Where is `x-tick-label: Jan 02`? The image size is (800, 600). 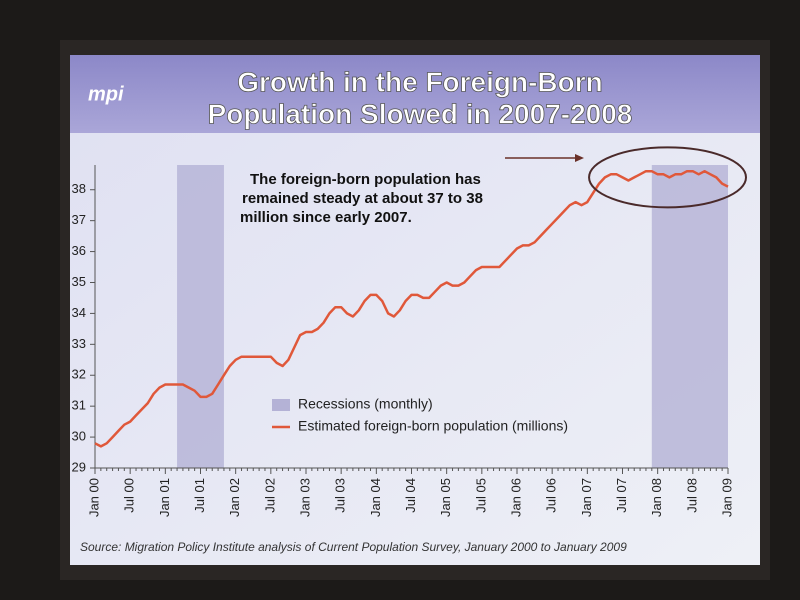
x-tick-label: Jan 02 is located at coordinates (234, 497).